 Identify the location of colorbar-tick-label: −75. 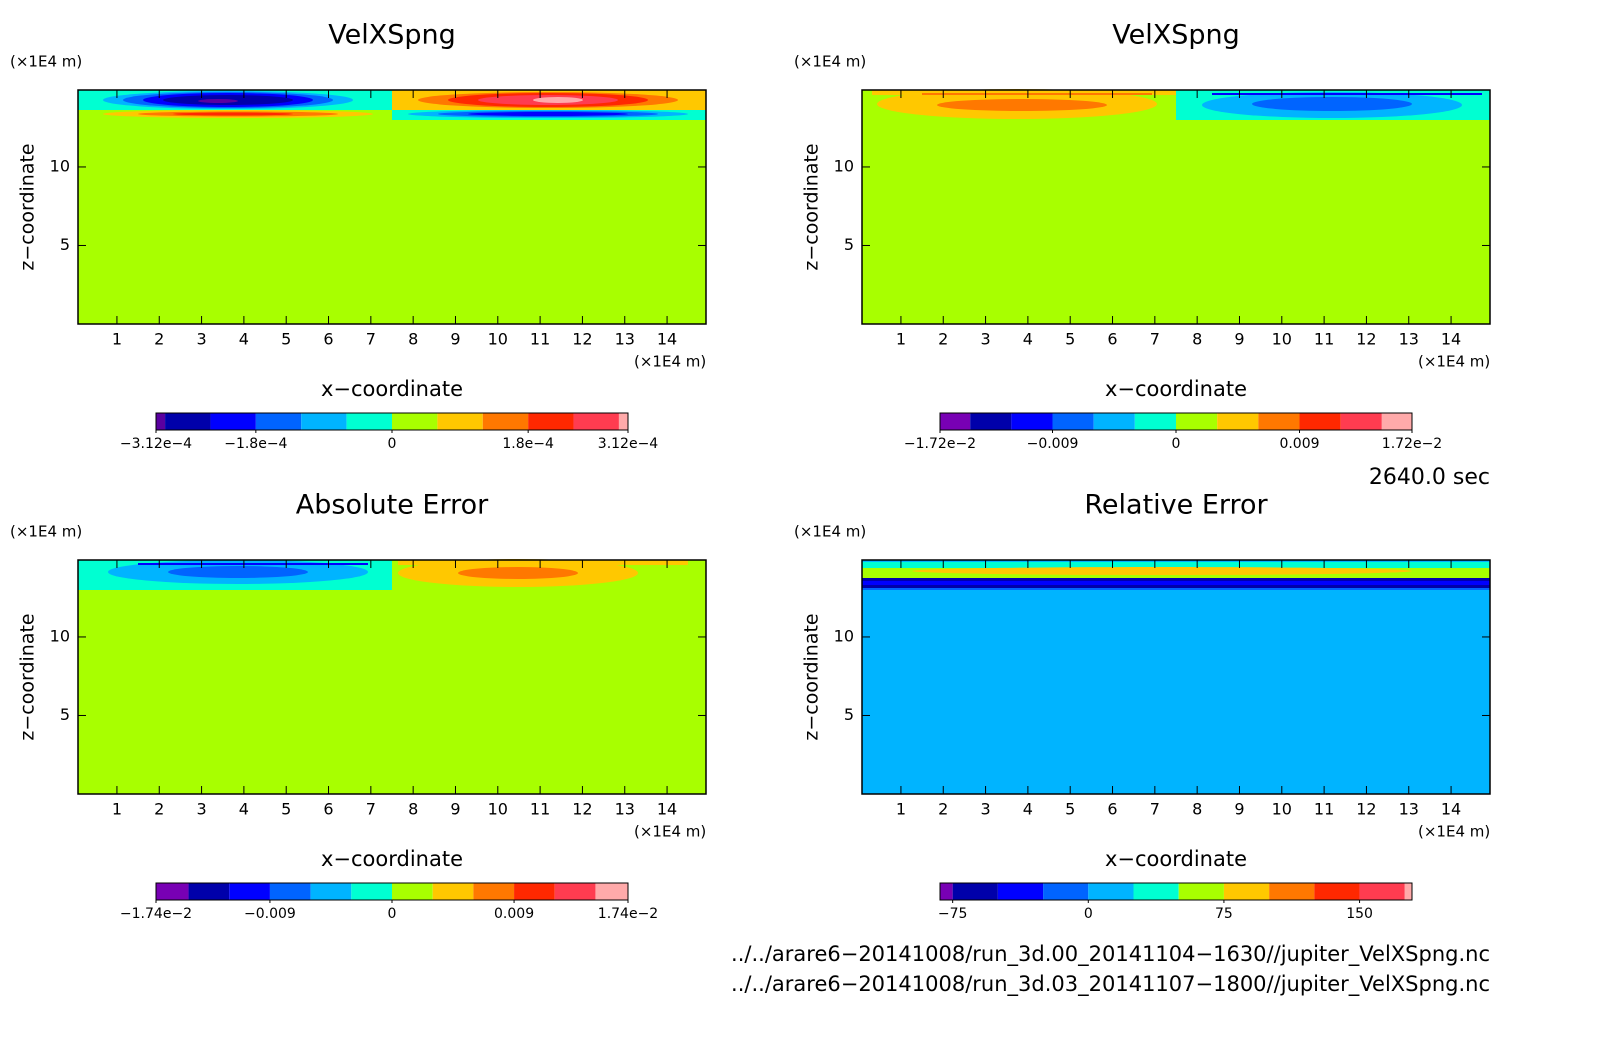
(953, 914).